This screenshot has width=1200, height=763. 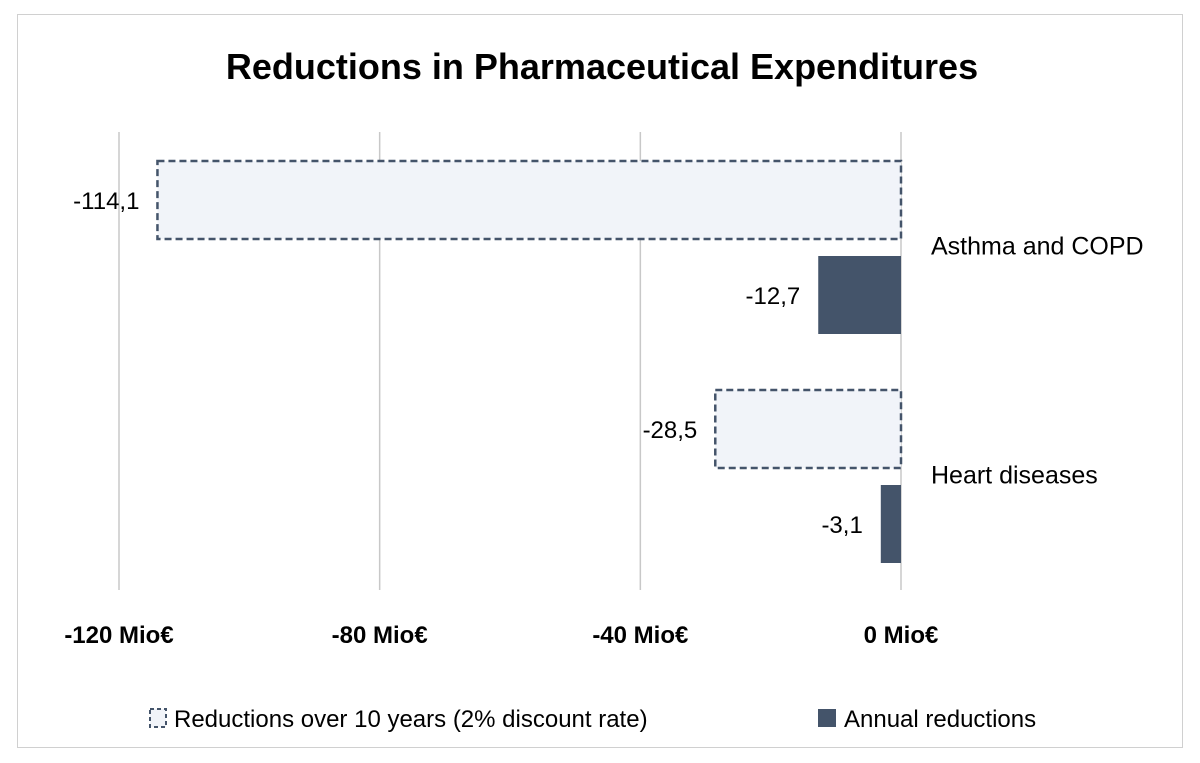 I want to click on category-label: Heart diseases, so click(x=1014, y=476).